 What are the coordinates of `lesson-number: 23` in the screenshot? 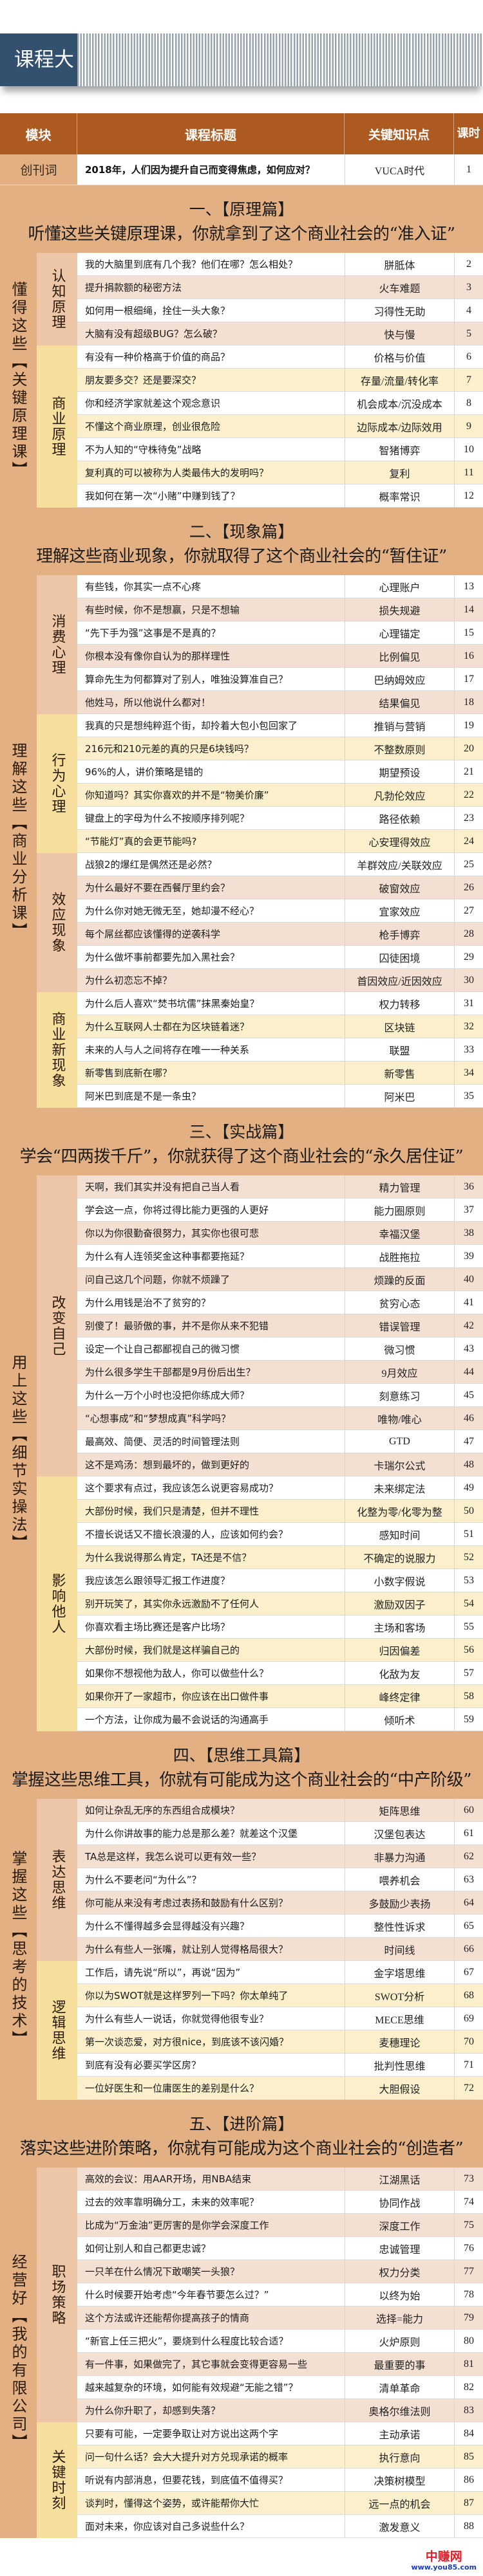 It's located at (468, 818).